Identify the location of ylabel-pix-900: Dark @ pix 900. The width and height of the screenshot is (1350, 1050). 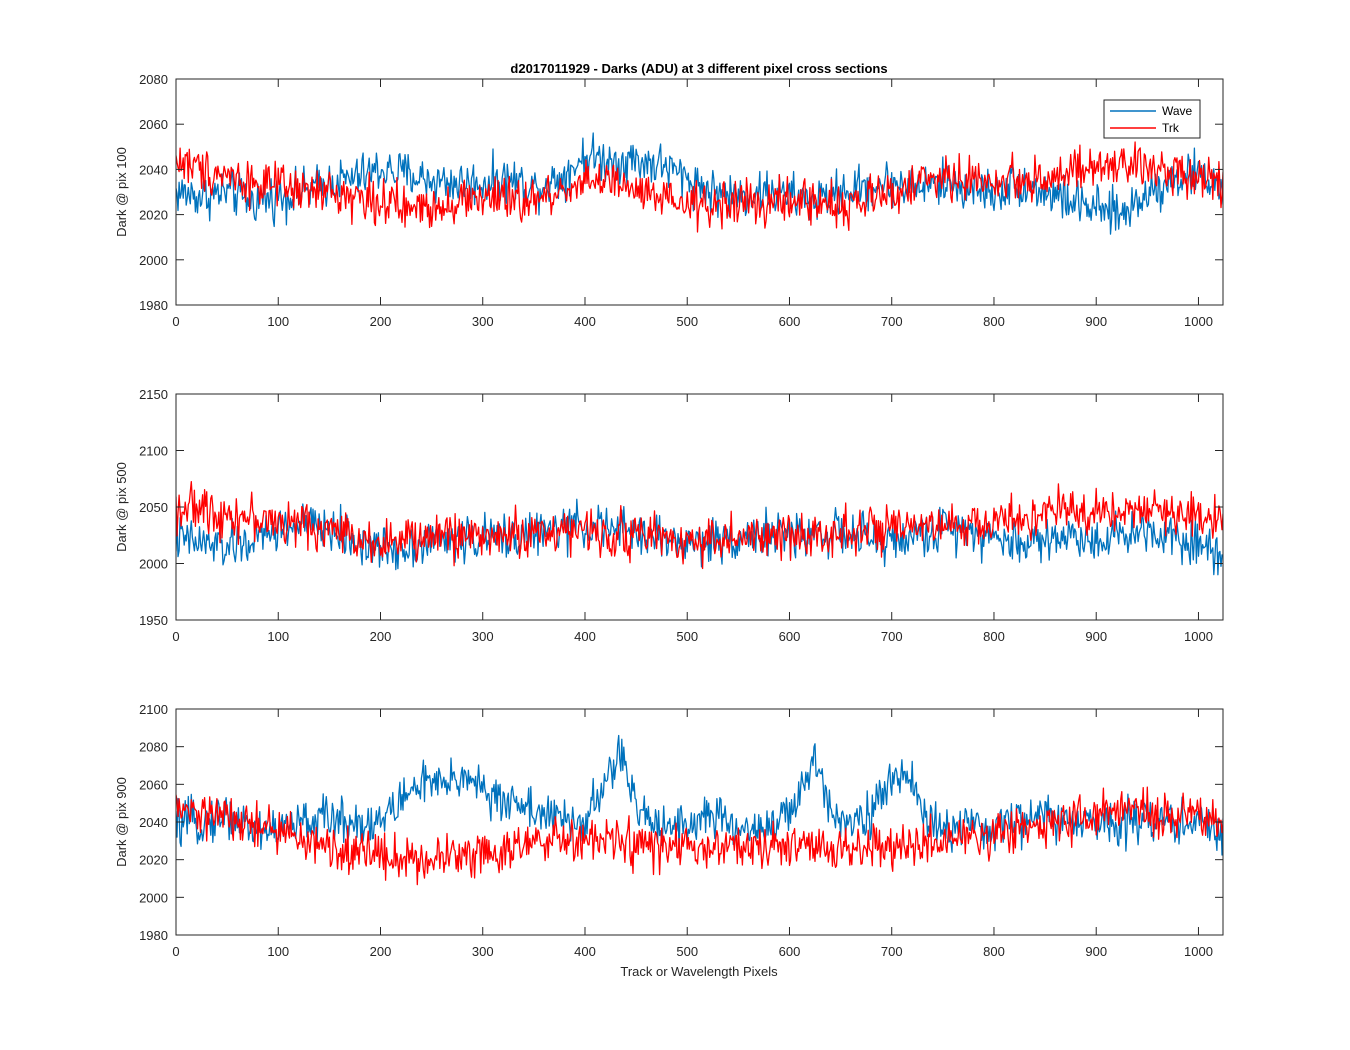
(121, 822).